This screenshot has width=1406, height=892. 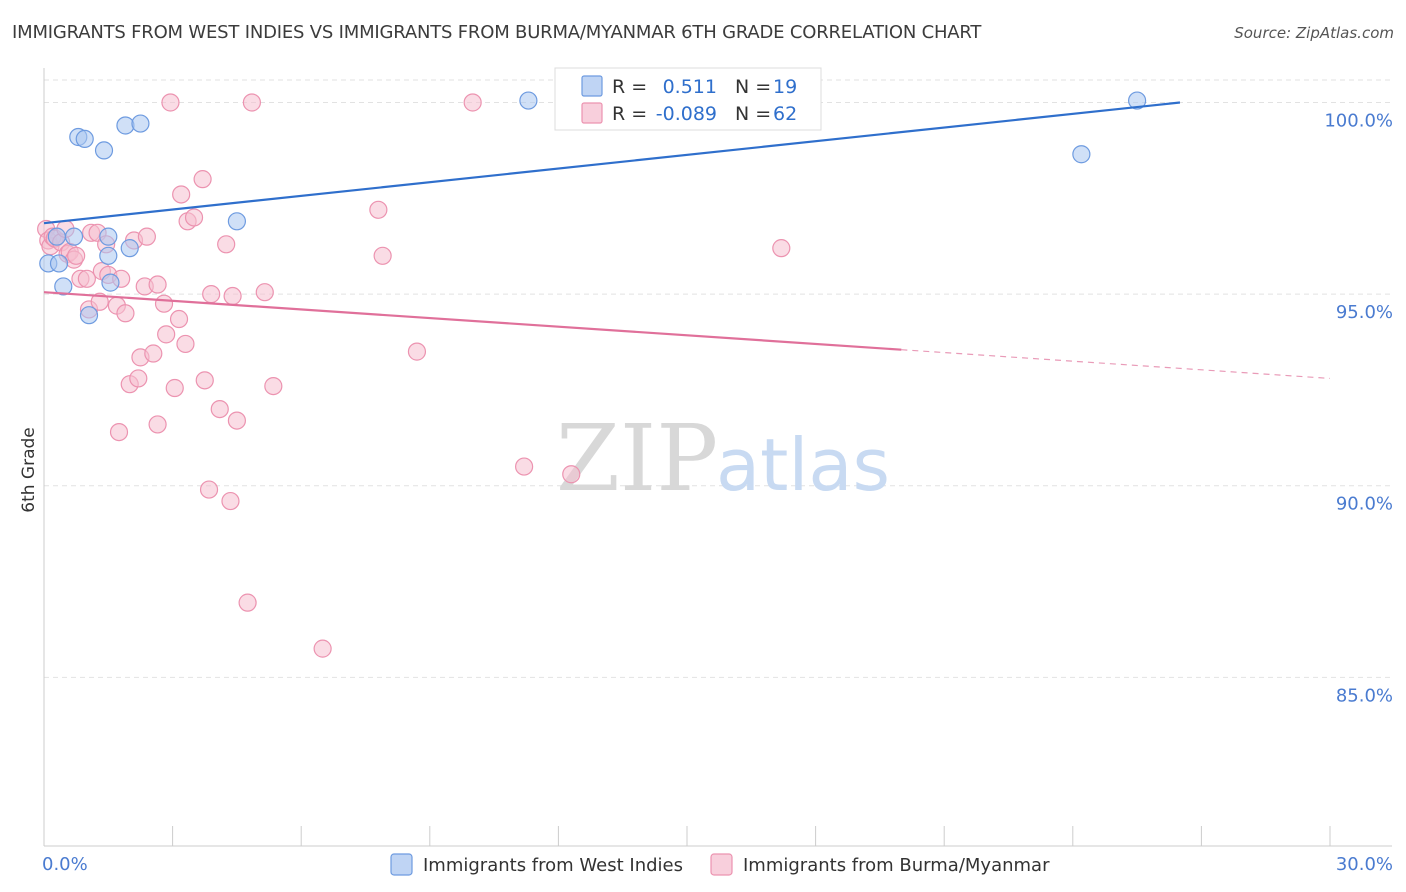 I want to click on y-tick-label-0: 100.0%, so click(x=1358, y=120).